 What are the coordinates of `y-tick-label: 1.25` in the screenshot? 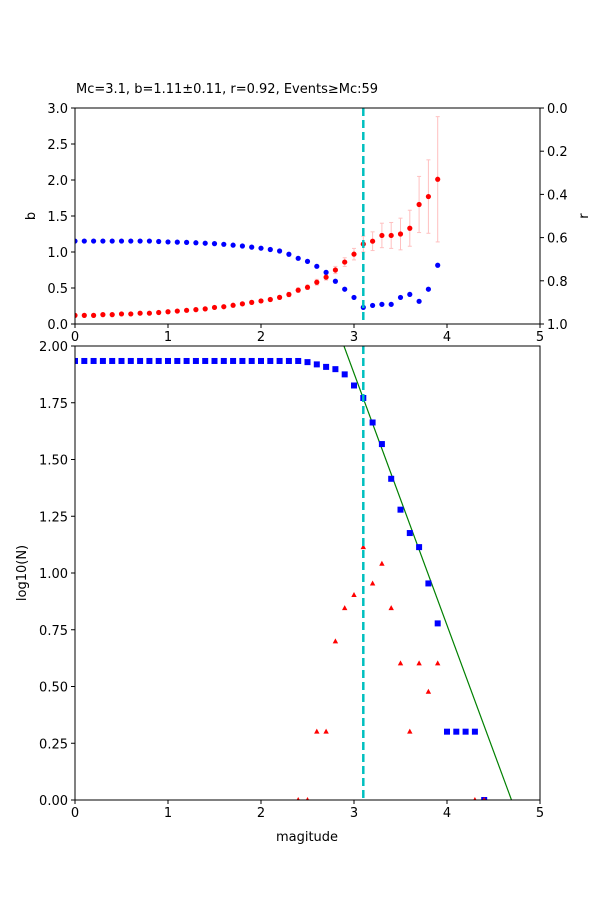 It's located at (53, 517).